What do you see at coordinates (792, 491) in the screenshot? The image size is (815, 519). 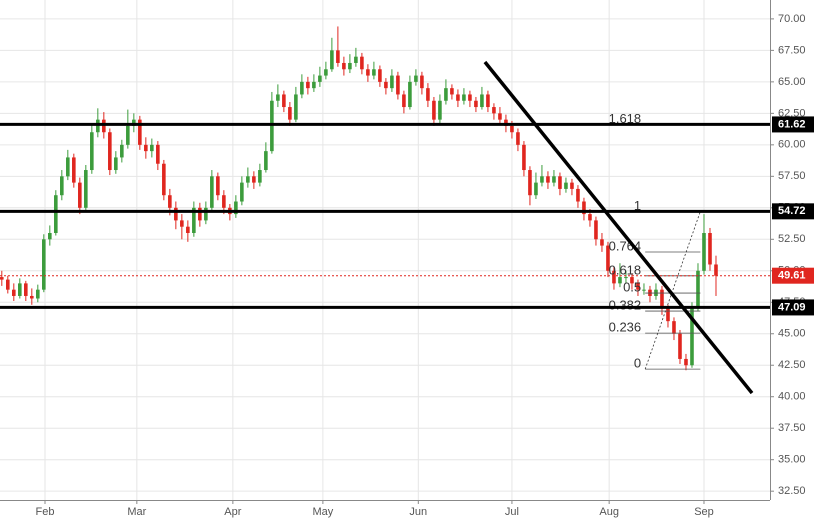 I see `y-tick-label: 32.50` at bounding box center [792, 491].